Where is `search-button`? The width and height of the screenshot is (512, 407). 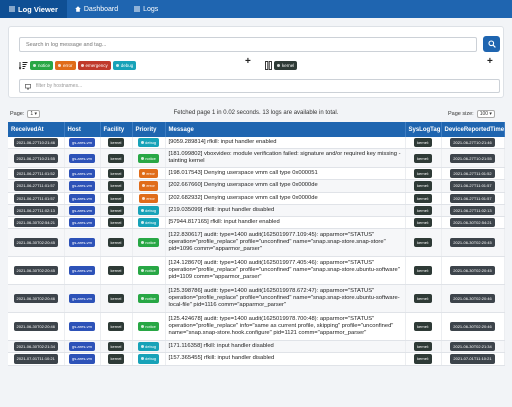 search-button is located at coordinates (491, 44).